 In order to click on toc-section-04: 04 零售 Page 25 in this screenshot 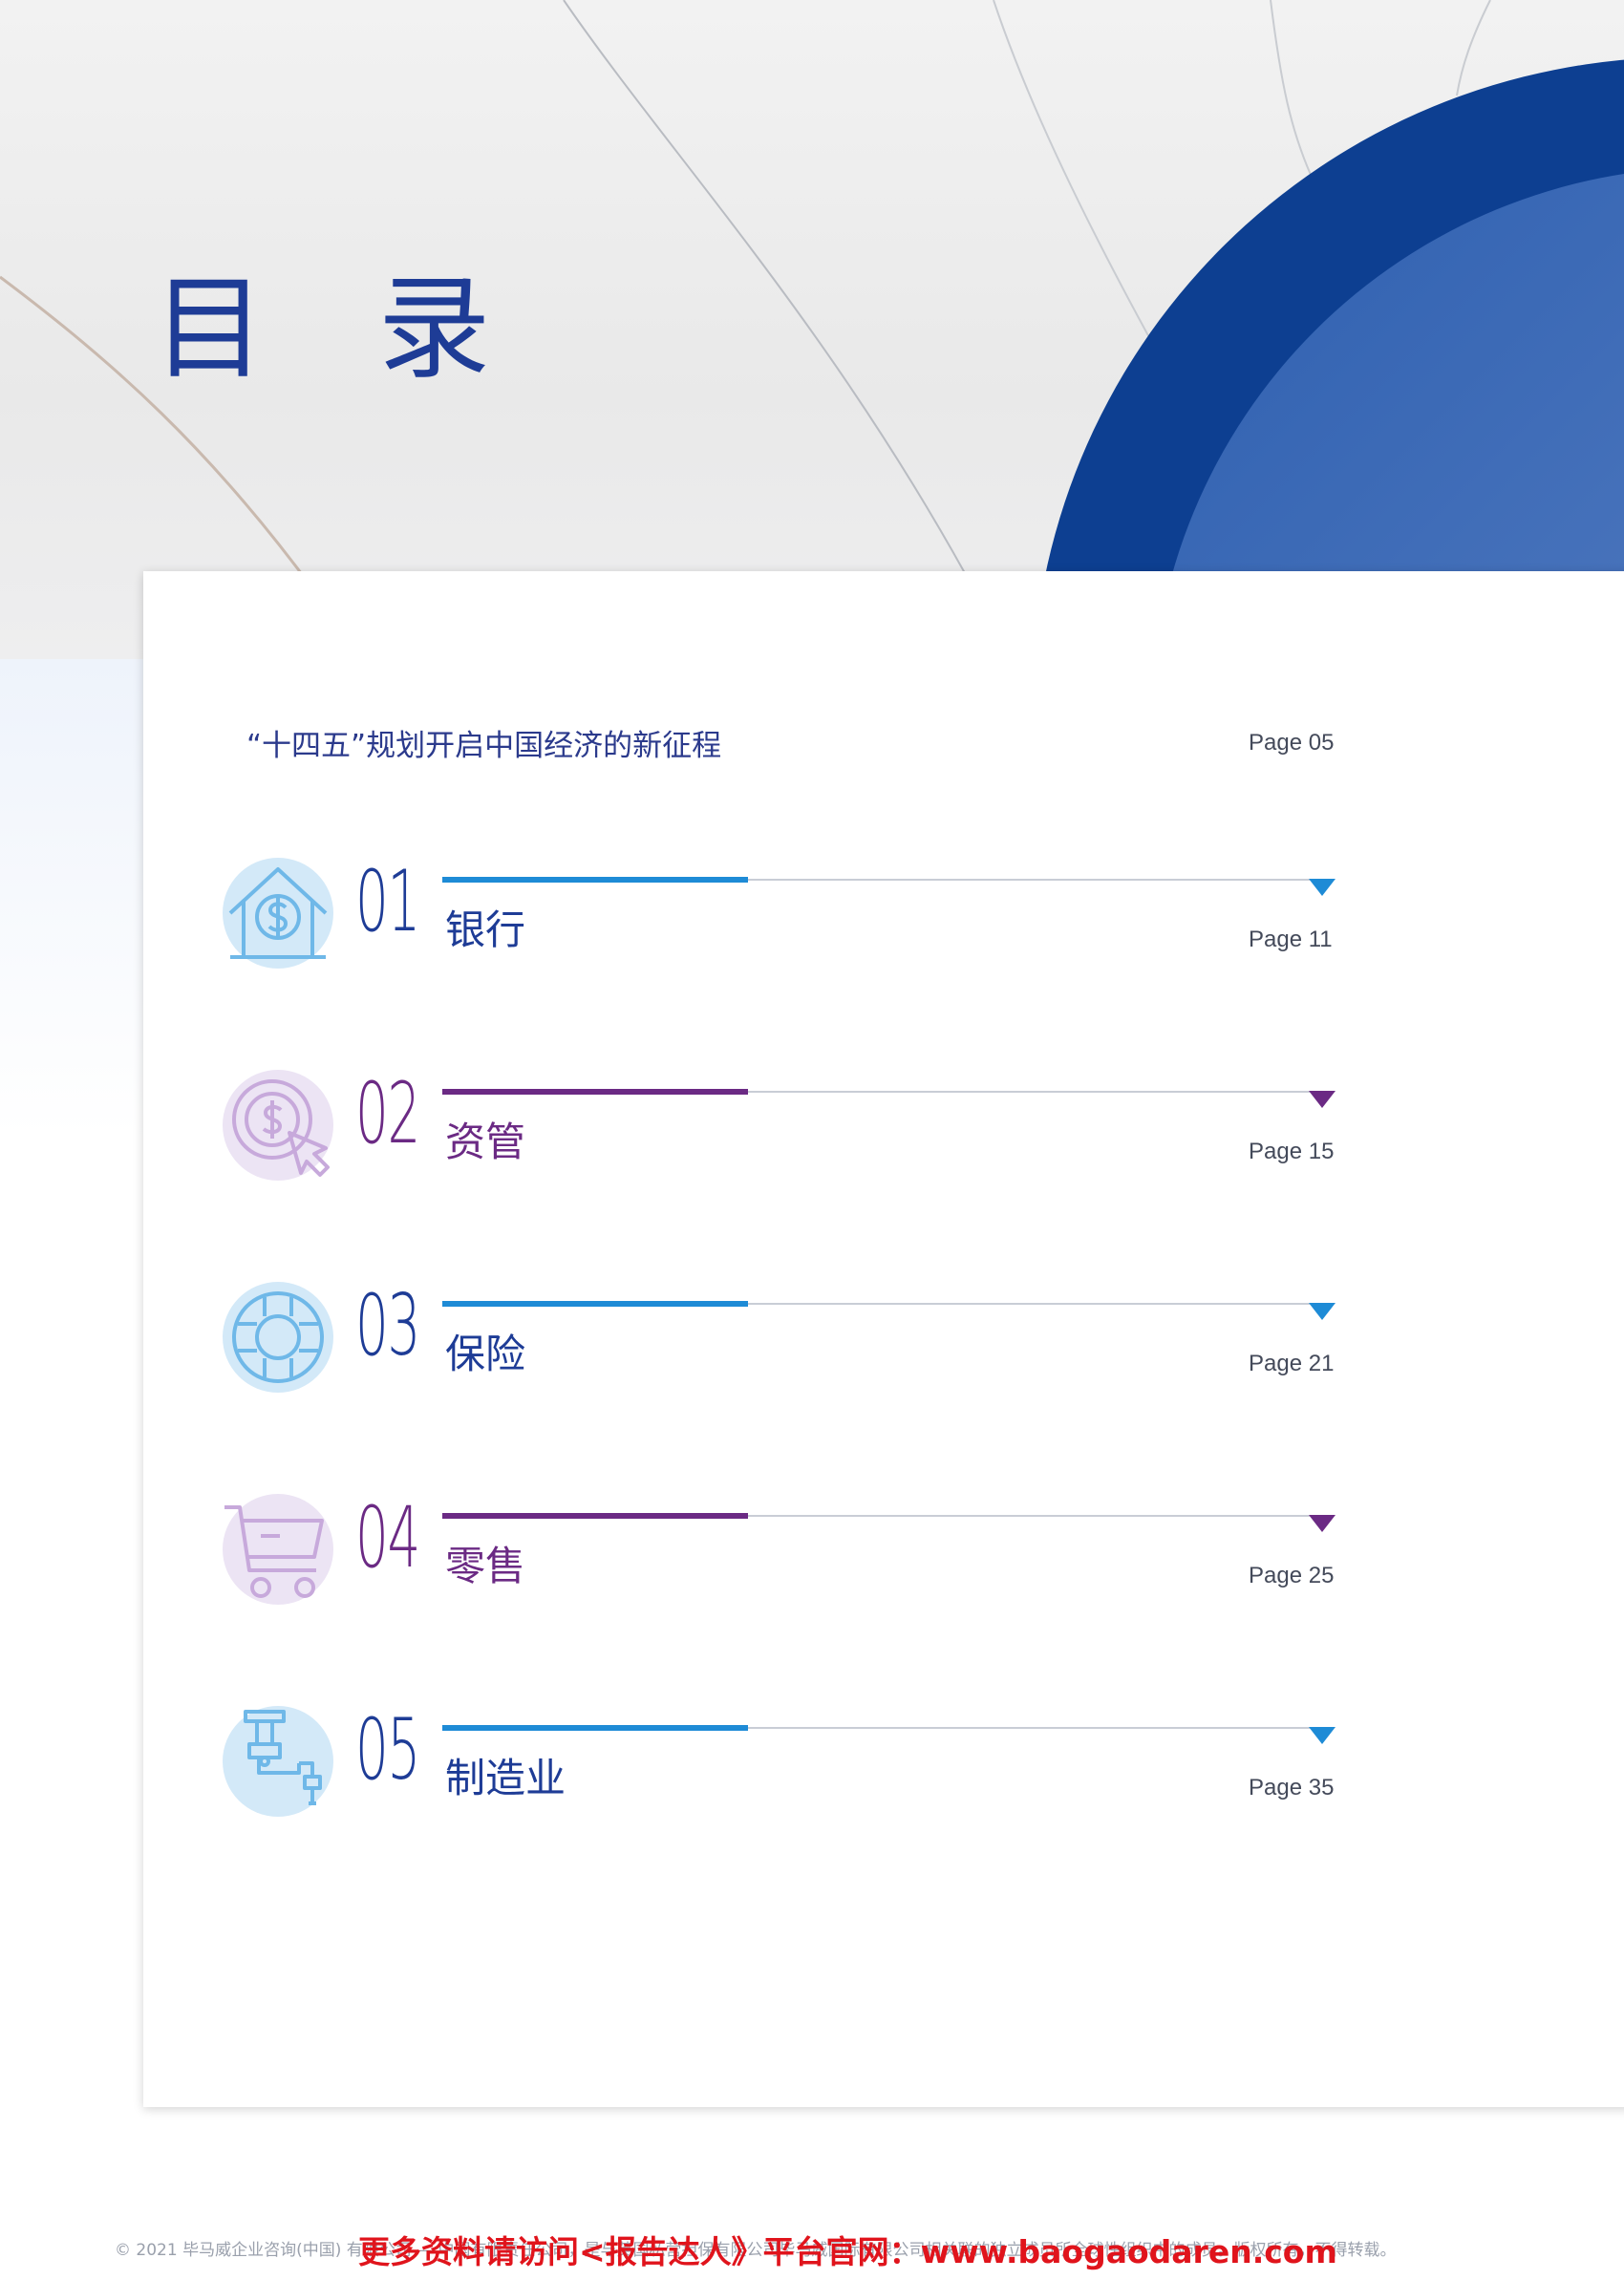, I will do `click(812, 1566)`.